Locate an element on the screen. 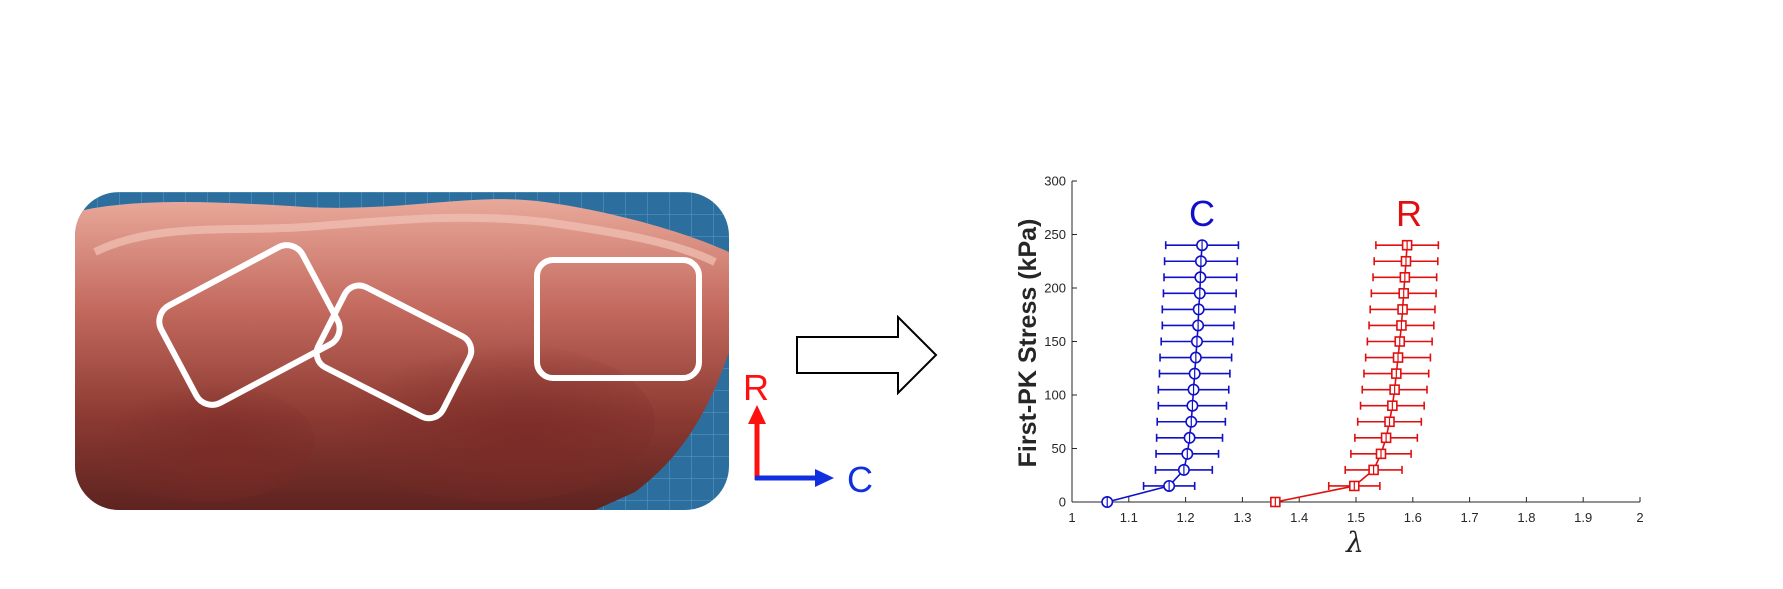 This screenshot has width=1783, height=589. x-tick-label: 1.3 is located at coordinates (1242, 517).